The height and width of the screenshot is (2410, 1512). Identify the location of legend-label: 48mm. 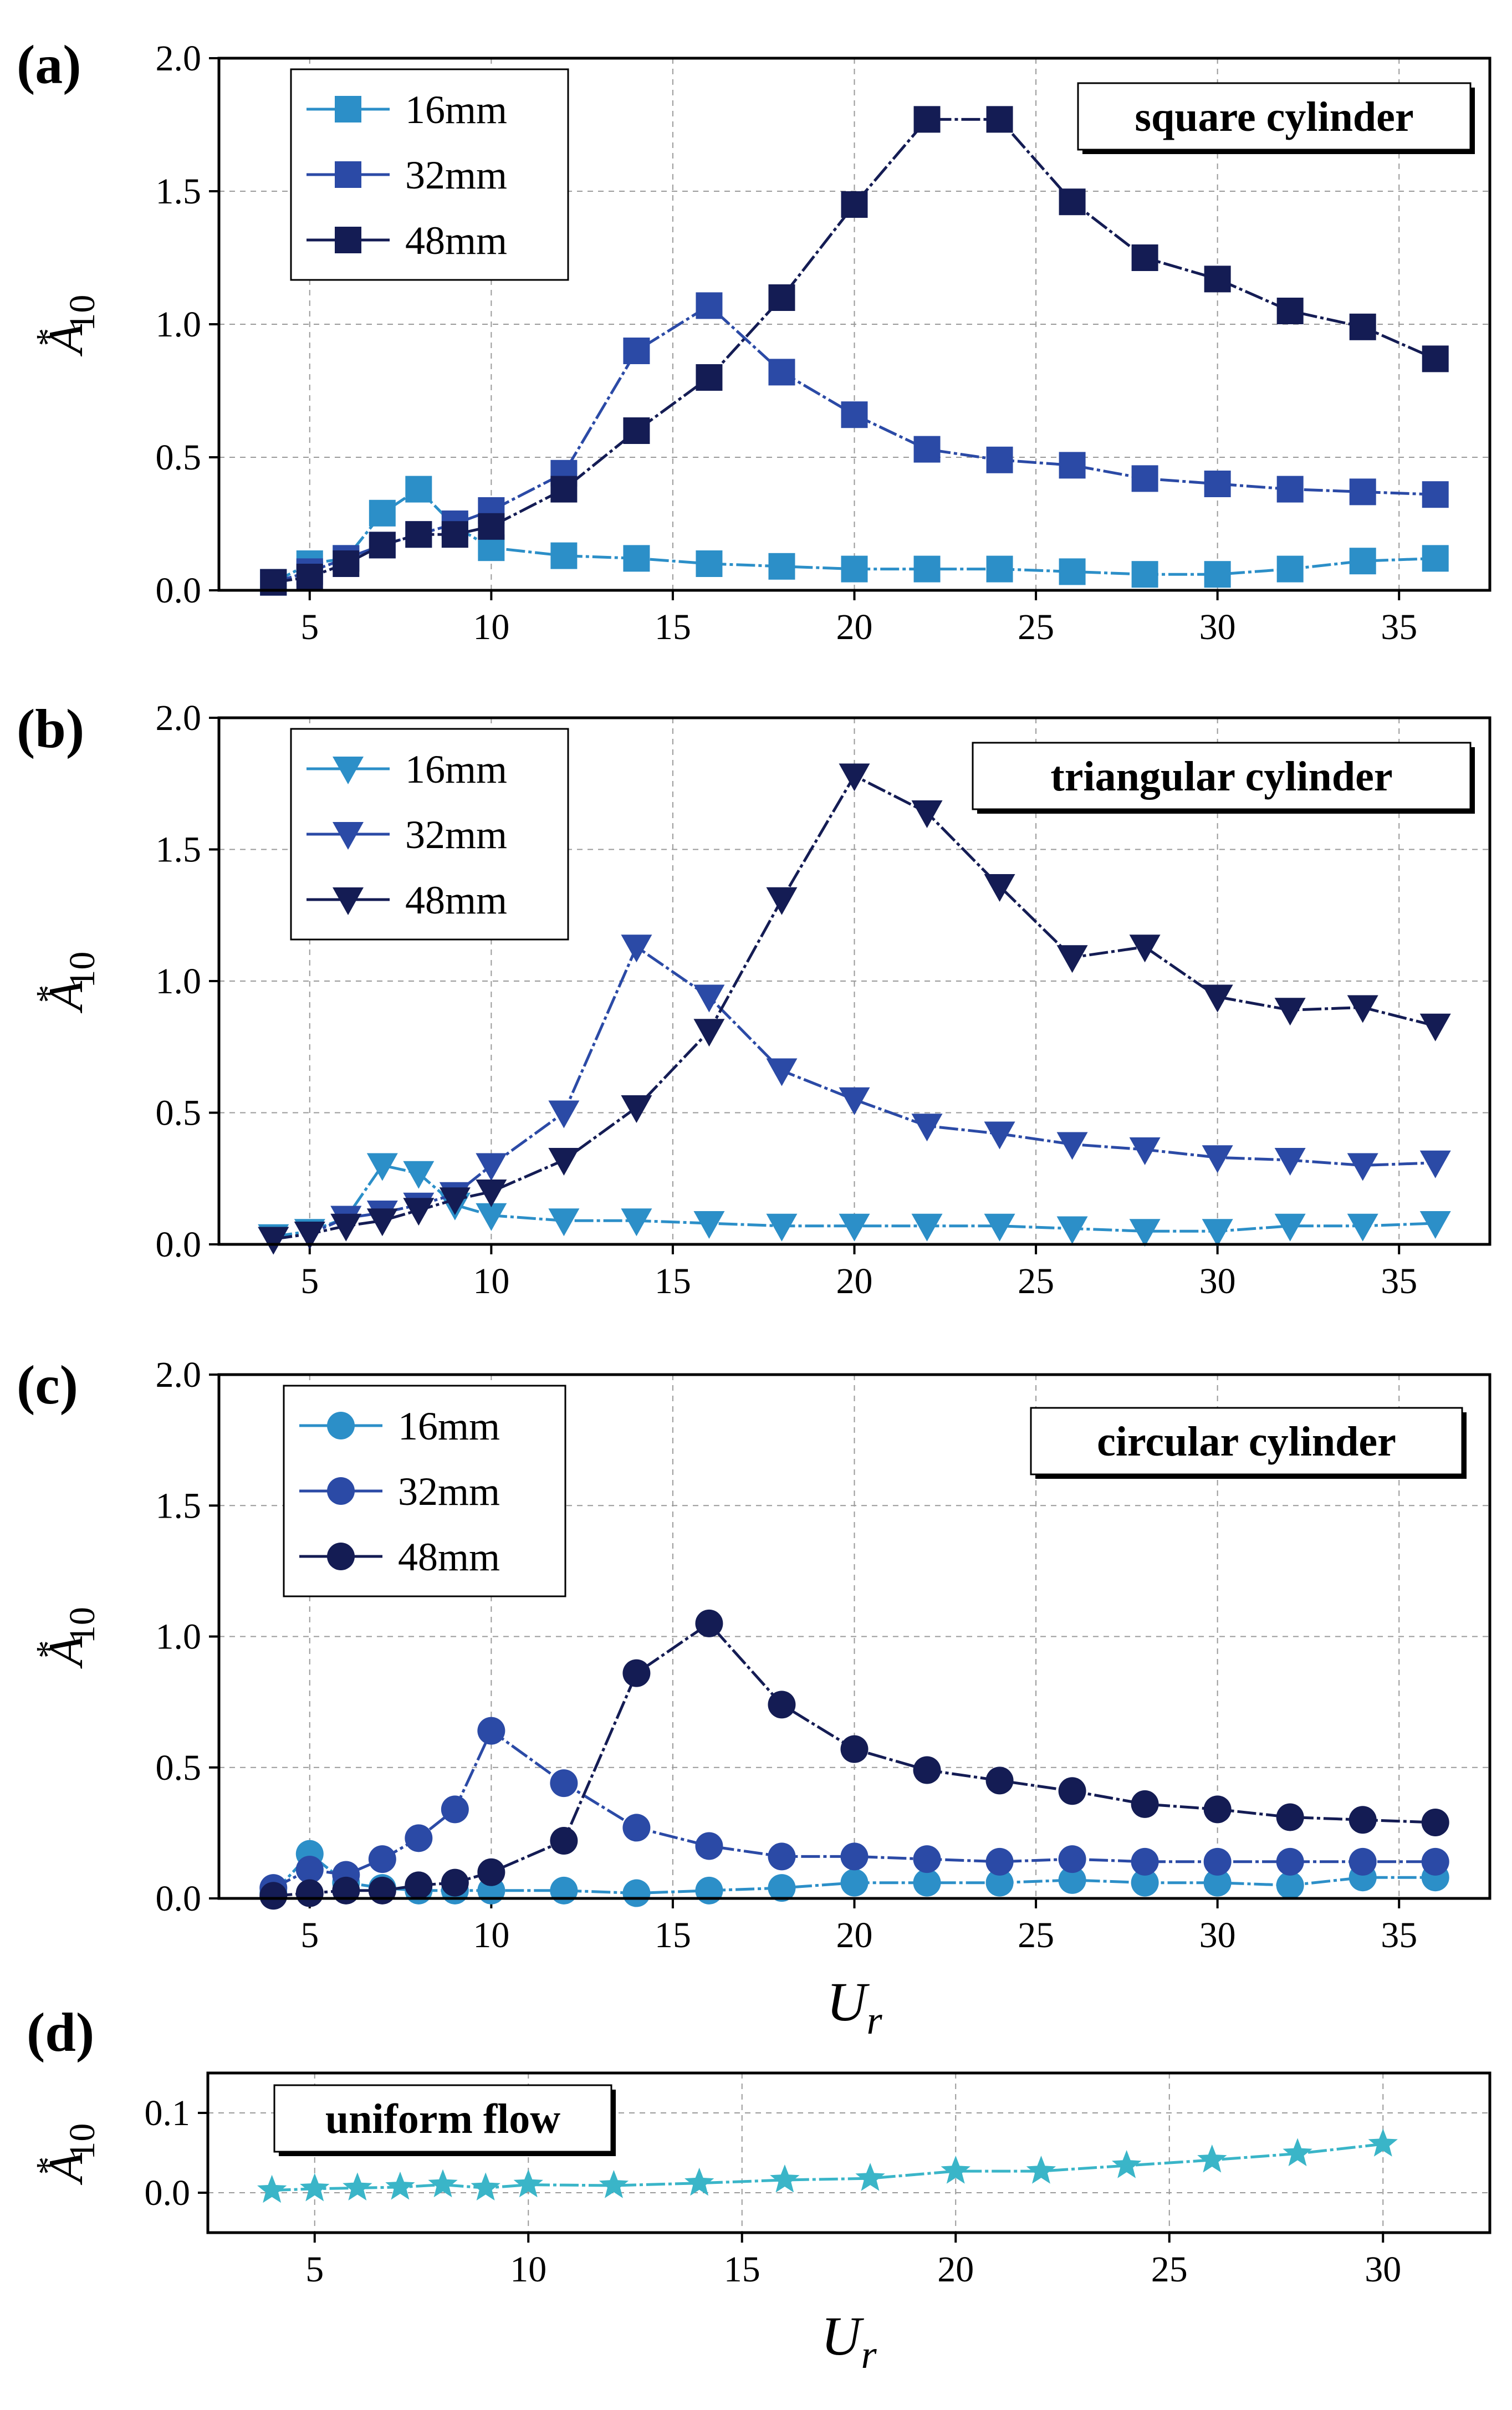
(456, 240).